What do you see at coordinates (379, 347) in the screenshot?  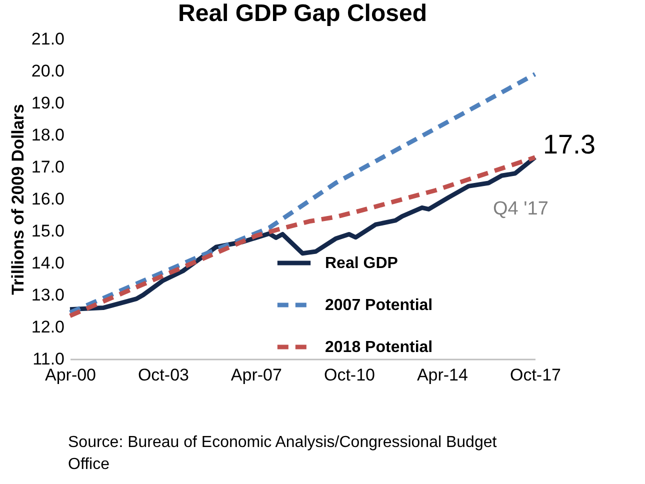 I see `legend-label: 2018 Potential` at bounding box center [379, 347].